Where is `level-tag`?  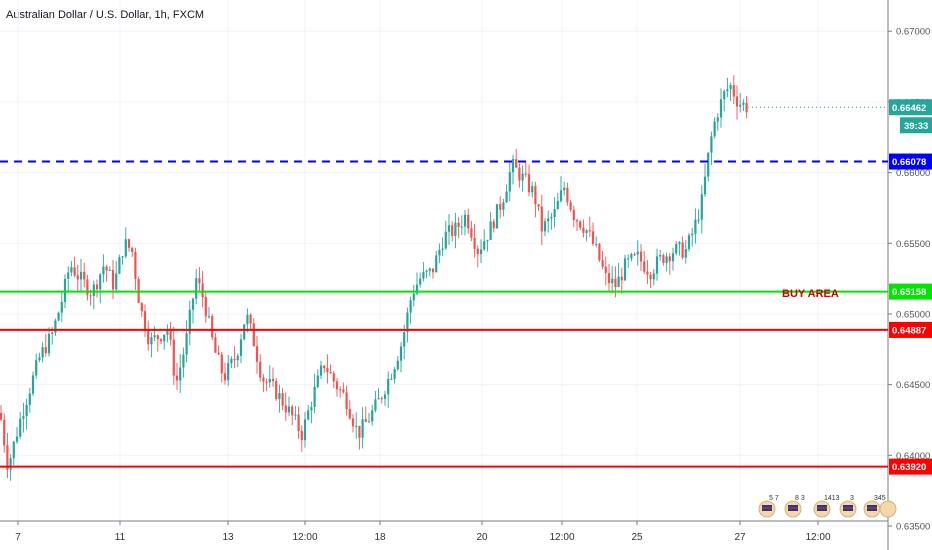
level-tag is located at coordinates (910, 291).